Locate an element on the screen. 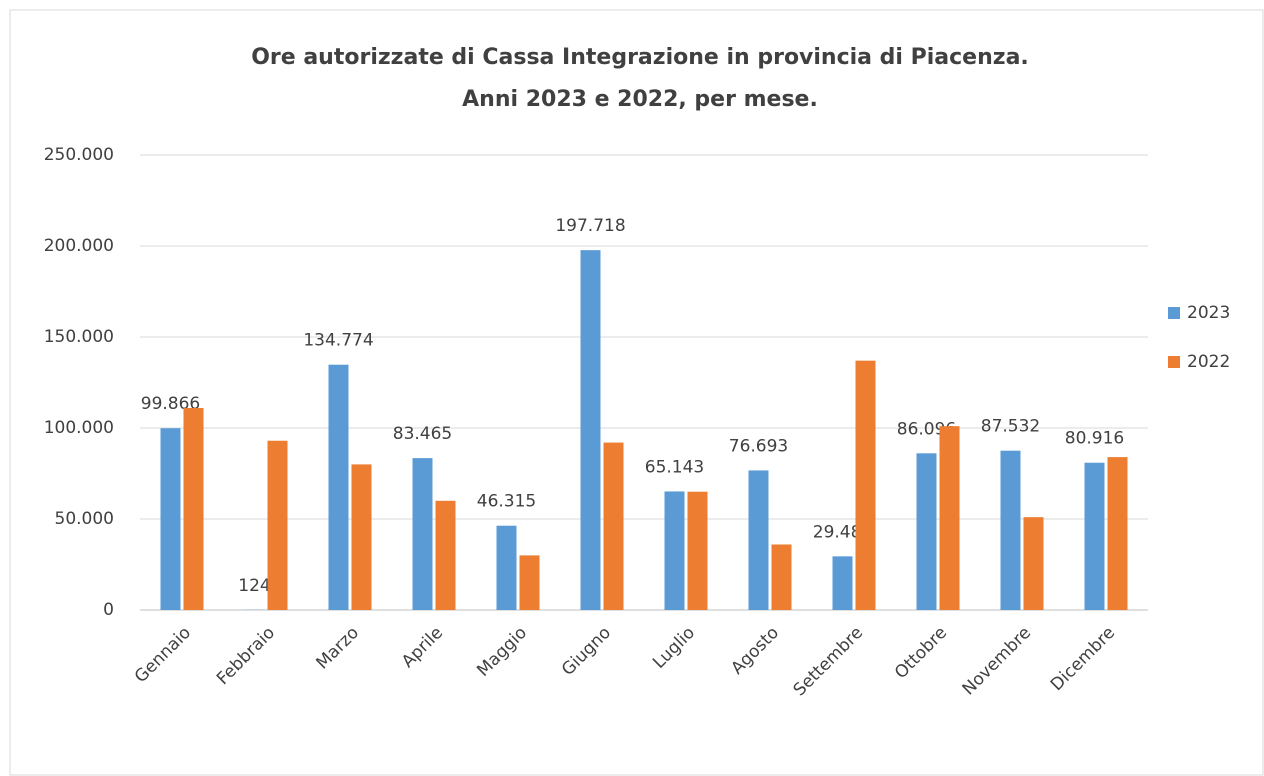 The image size is (1264, 776). legend-label: 2023 is located at coordinates (1208, 313).